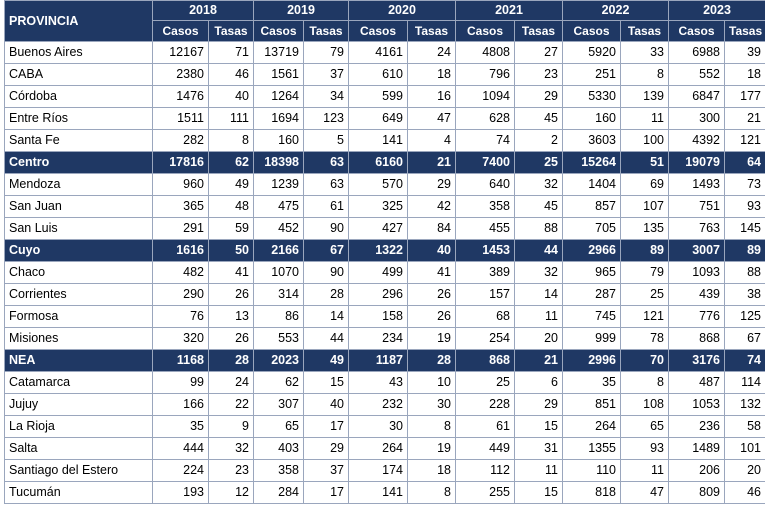 This screenshot has height=512, width=768. What do you see at coordinates (278, 52) in the screenshot?
I see `casos-cell: 13719` at bounding box center [278, 52].